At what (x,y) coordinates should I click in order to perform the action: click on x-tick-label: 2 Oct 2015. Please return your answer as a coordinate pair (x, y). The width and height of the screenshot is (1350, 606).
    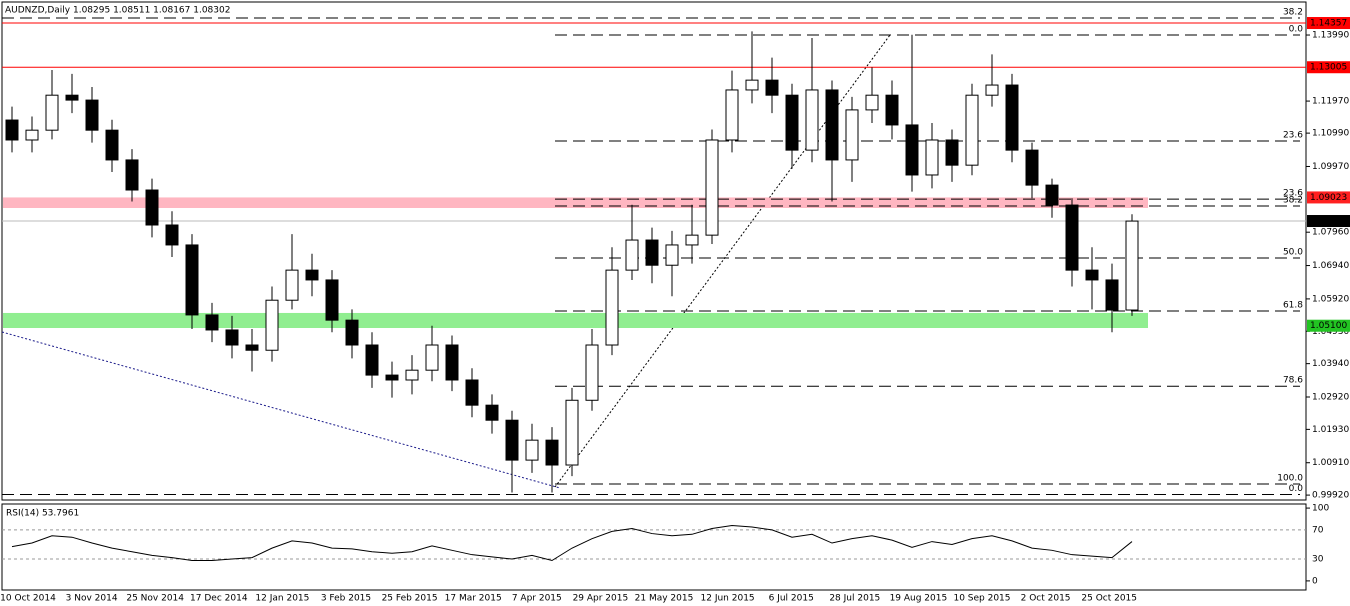
    Looking at the image, I should click on (1046, 599).